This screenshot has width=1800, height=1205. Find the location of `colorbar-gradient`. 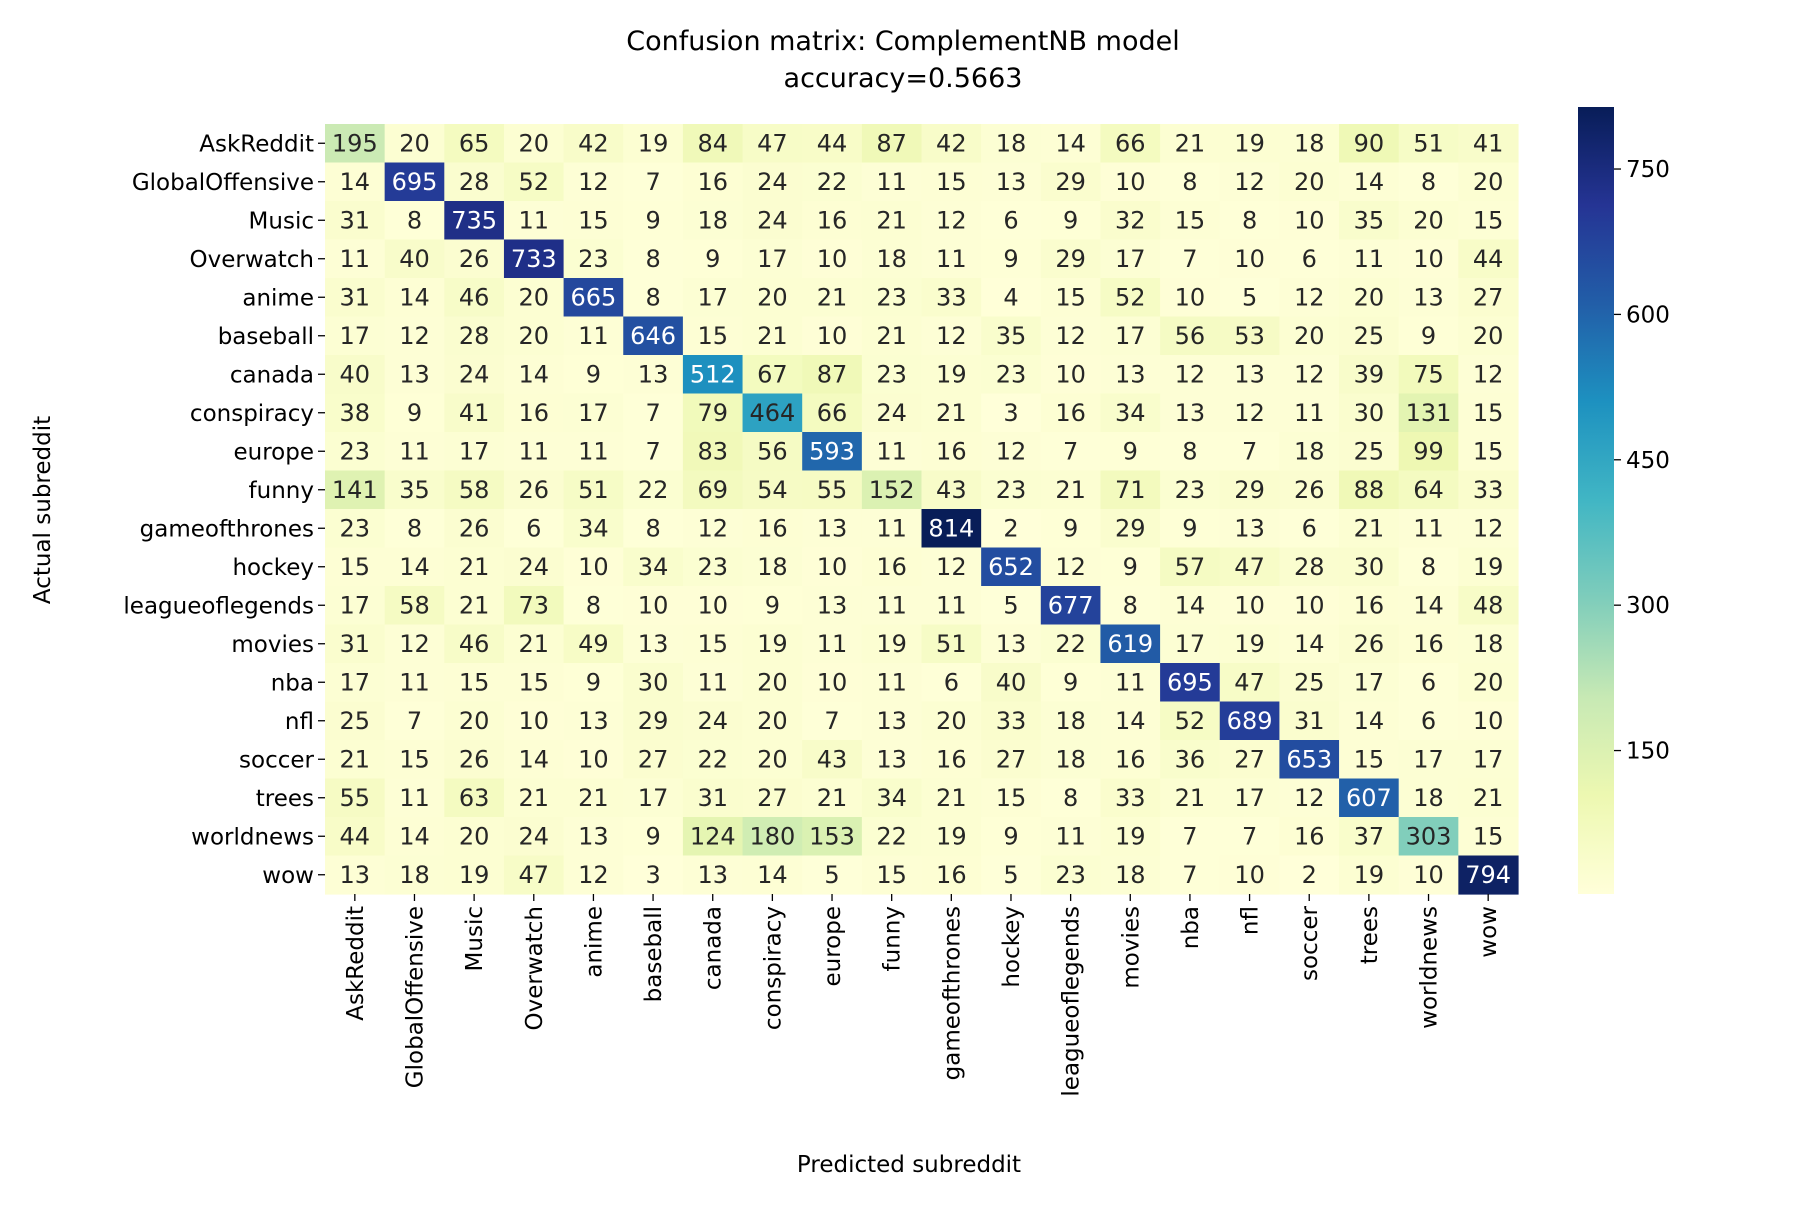

colorbar-gradient is located at coordinates (1596, 500).